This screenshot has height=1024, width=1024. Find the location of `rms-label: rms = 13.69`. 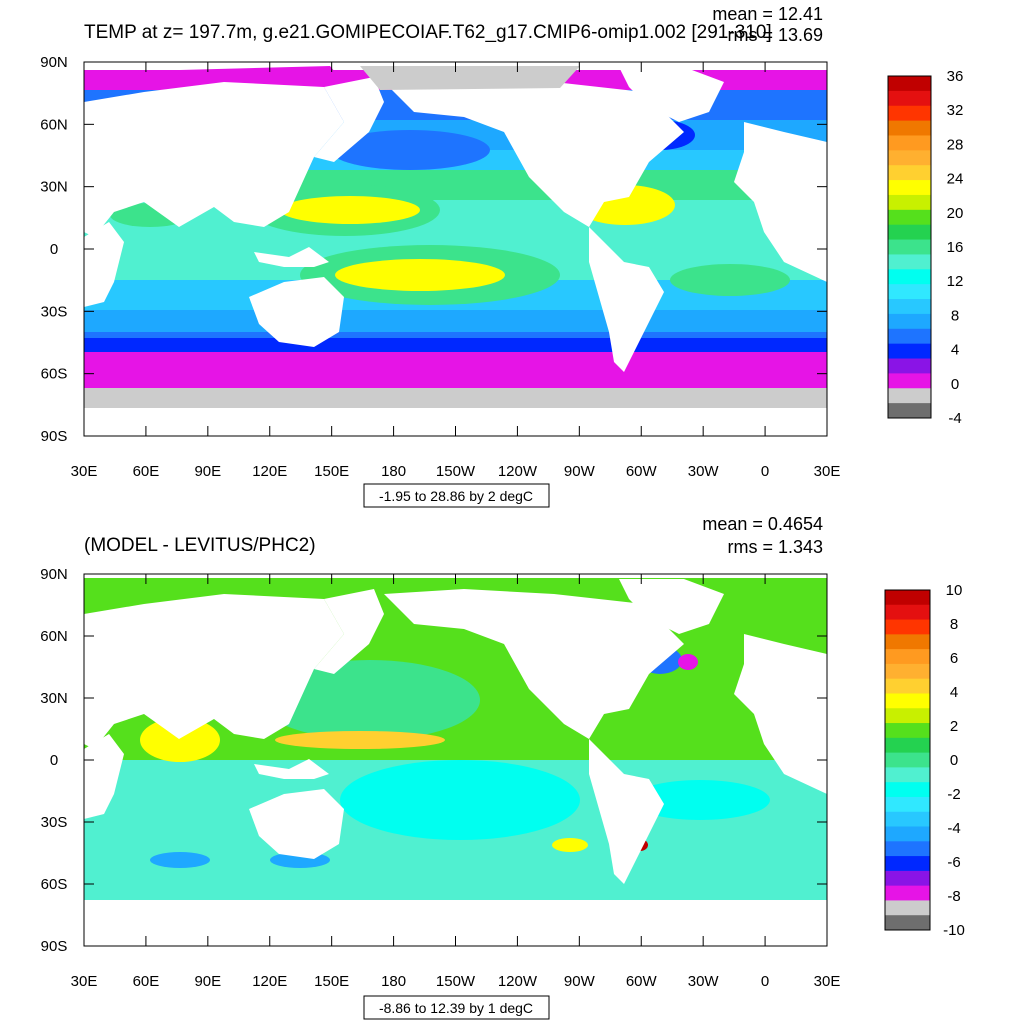

rms-label: rms = 13.69 is located at coordinates (775, 35).